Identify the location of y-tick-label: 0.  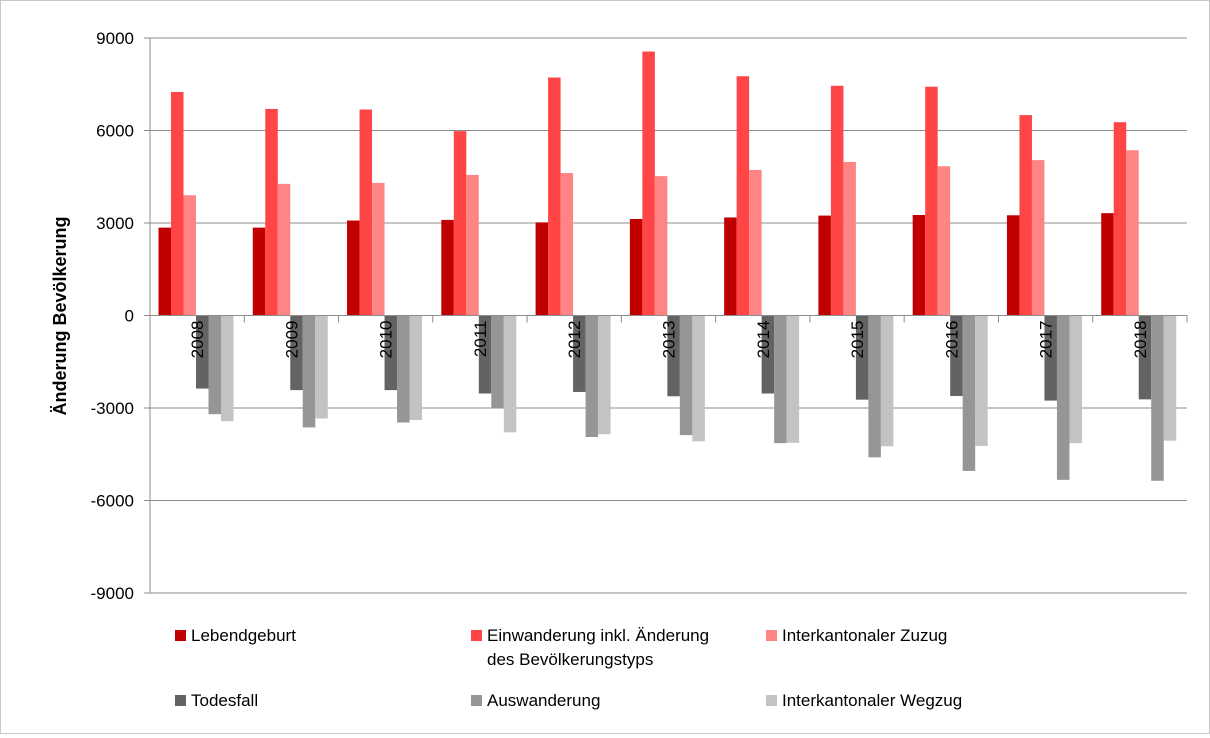
(129, 316).